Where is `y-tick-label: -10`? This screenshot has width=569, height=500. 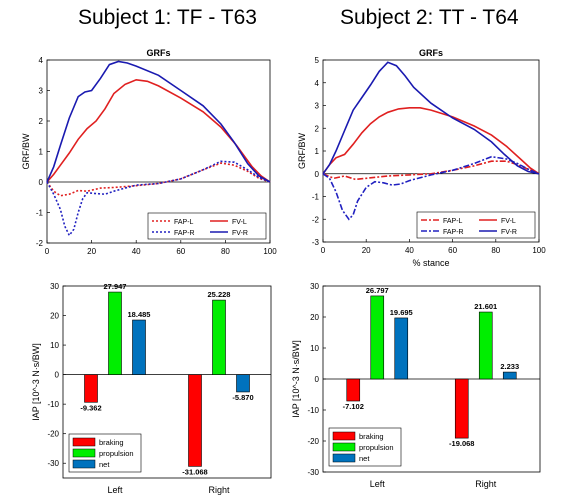 y-tick-label: -10 is located at coordinates (313, 410).